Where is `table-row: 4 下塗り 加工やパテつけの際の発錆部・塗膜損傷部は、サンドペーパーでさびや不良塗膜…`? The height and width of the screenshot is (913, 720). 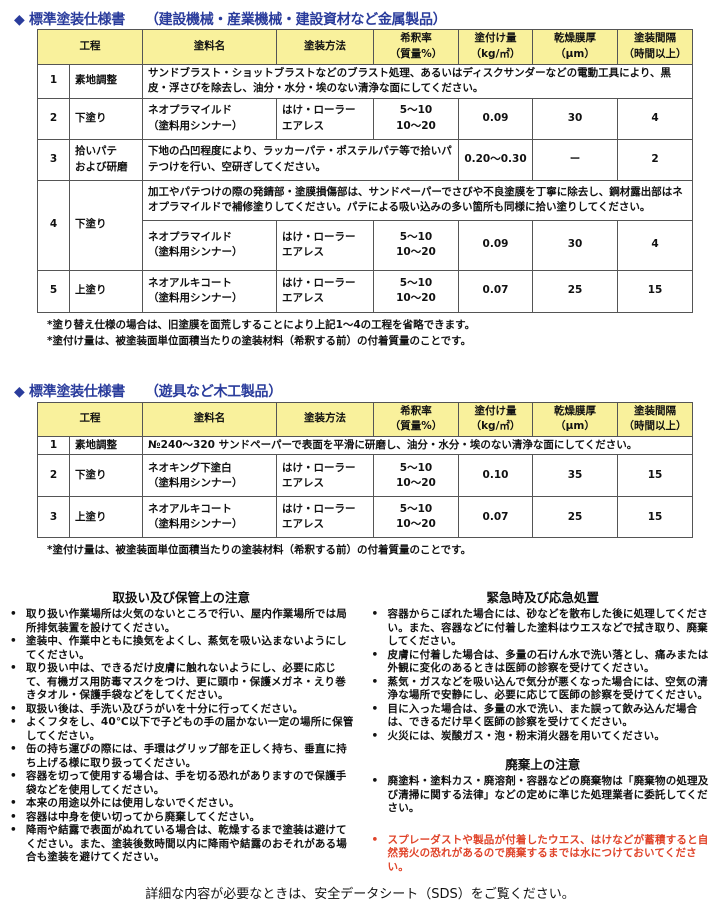 table-row: 4 下塗り 加工やパテつけの際の発錆部・塗膜損傷部は、サンドペーパーでさびや不良塗膜… is located at coordinates (365, 225).